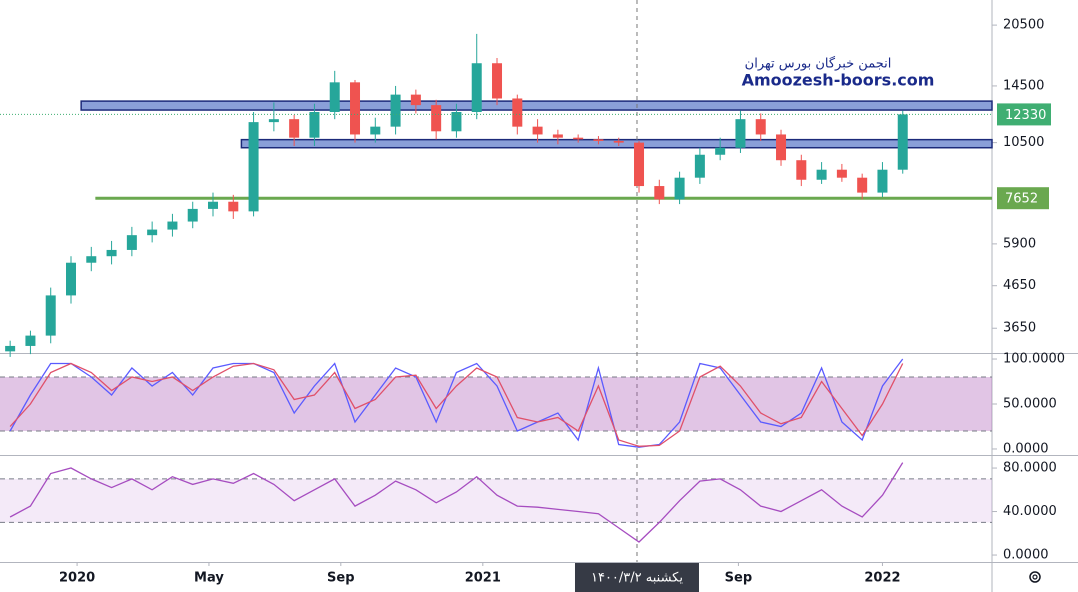  Describe the element at coordinates (483, 578) in the screenshot. I see `x-tick-label: 2021` at that location.